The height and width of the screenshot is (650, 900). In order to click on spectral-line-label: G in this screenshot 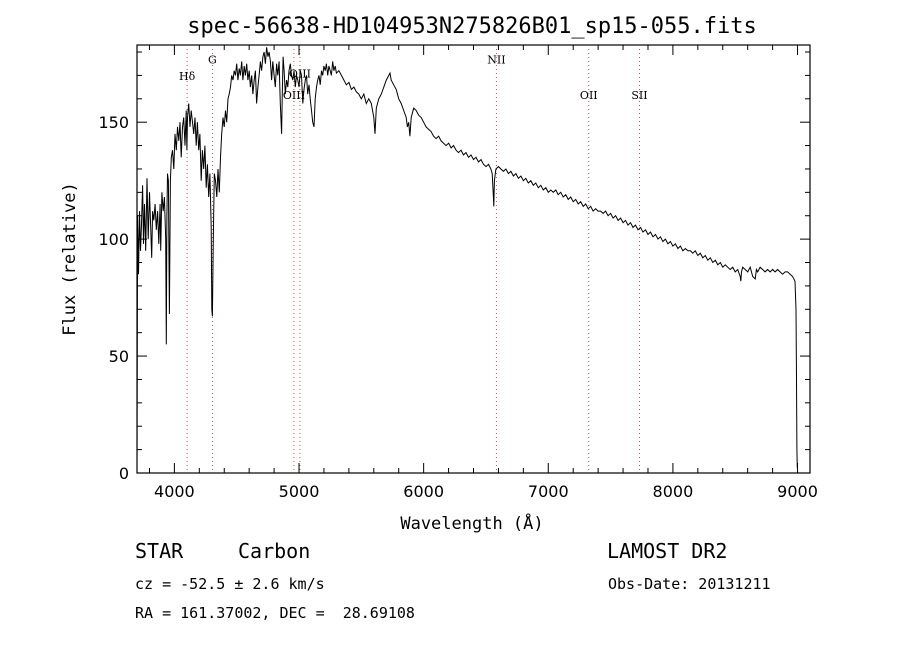, I will do `click(212, 60)`.